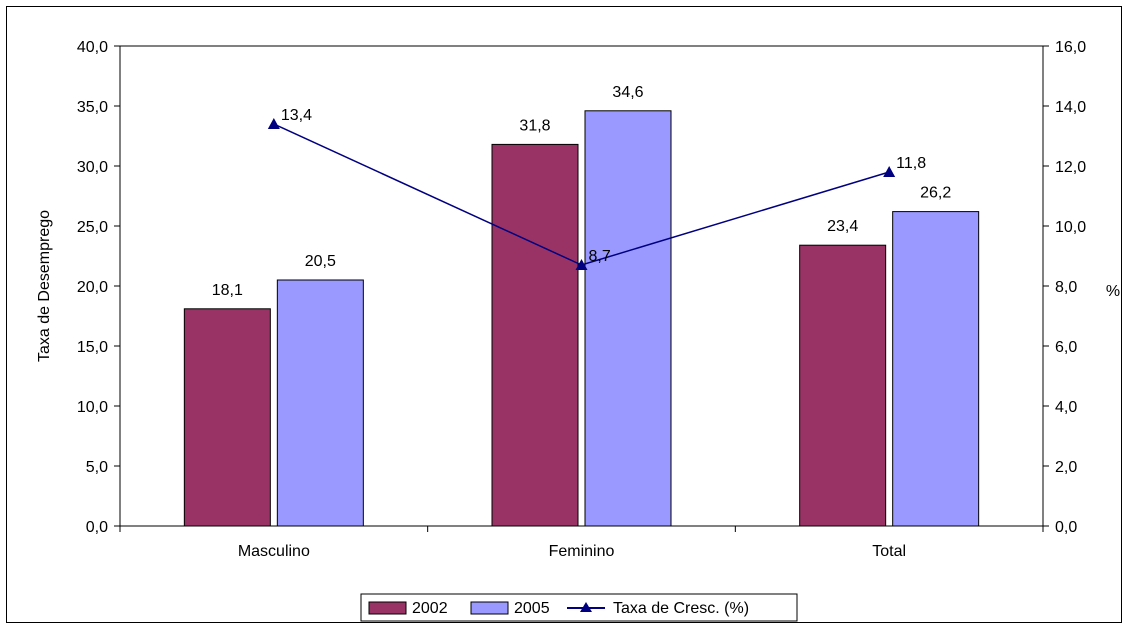  I want to click on legend: 2002 2005 Taxa de Cresc. (%), so click(579, 607).